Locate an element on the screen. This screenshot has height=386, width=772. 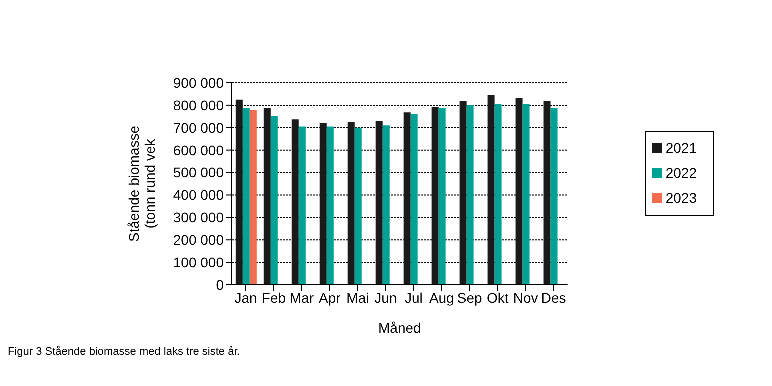
y-tick-label: 100 000 is located at coordinates (198, 262).